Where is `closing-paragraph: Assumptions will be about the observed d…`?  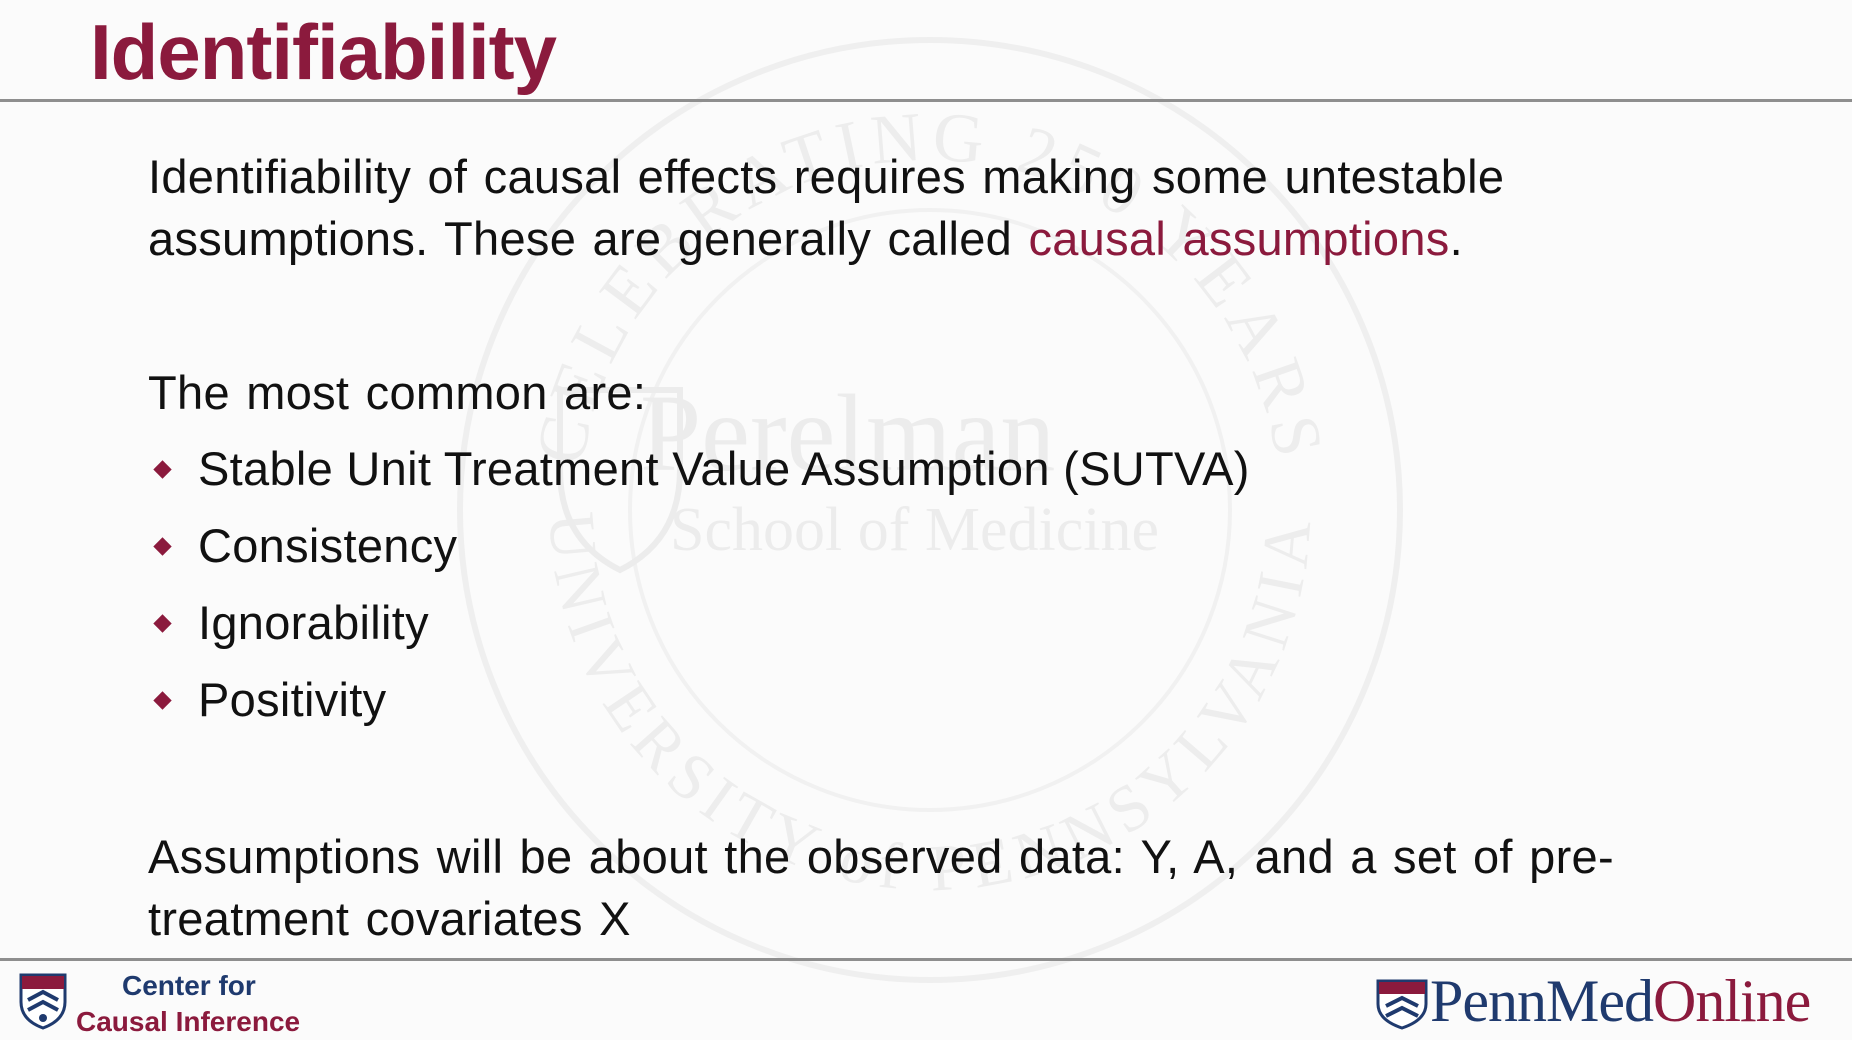 closing-paragraph: Assumptions will be about the observed d… is located at coordinates (881, 887).